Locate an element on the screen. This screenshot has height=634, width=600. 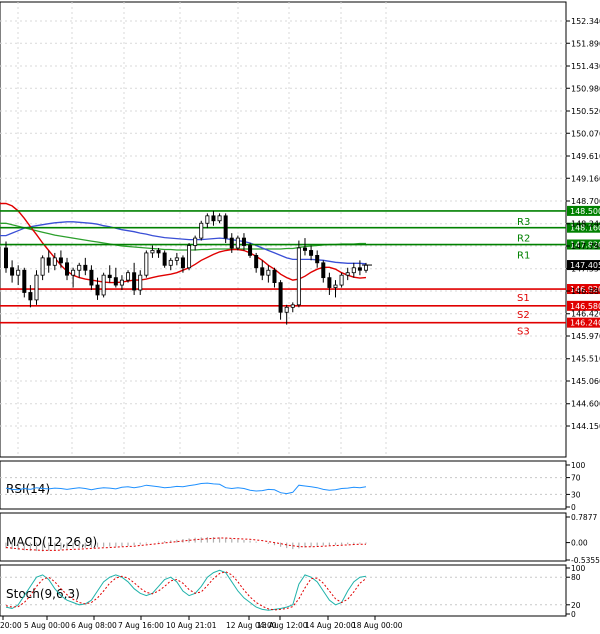
price-tick-label: 145.060 is located at coordinates (585, 381).